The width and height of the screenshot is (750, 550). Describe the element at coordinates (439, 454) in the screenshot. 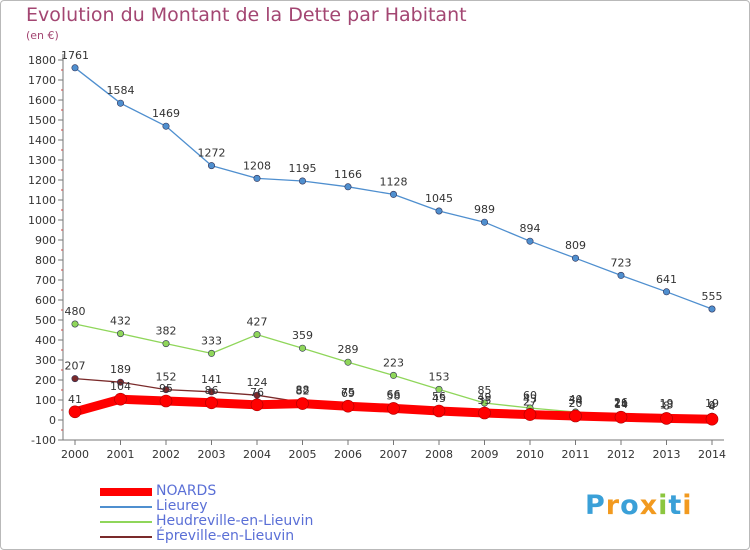

I see `x-tick-label: 2008` at that location.